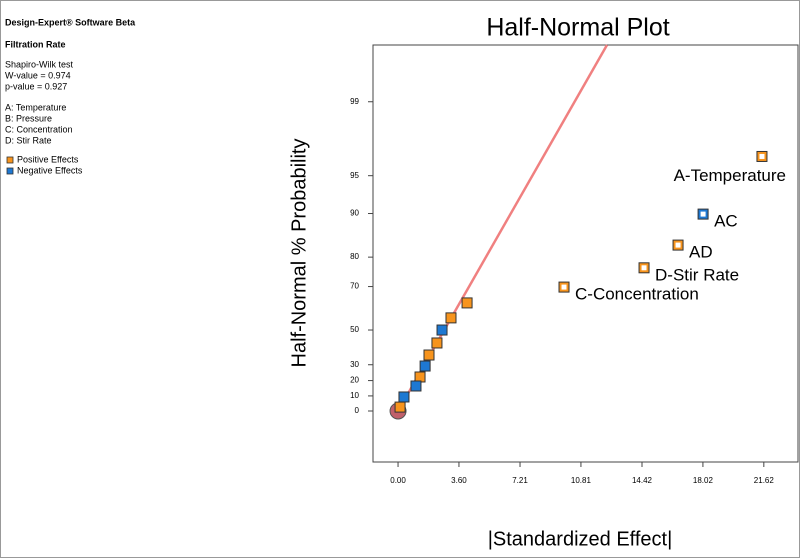 The image size is (800, 558). Describe the element at coordinates (28, 140) in the screenshot. I see `factor: D: Stir Rate` at that location.